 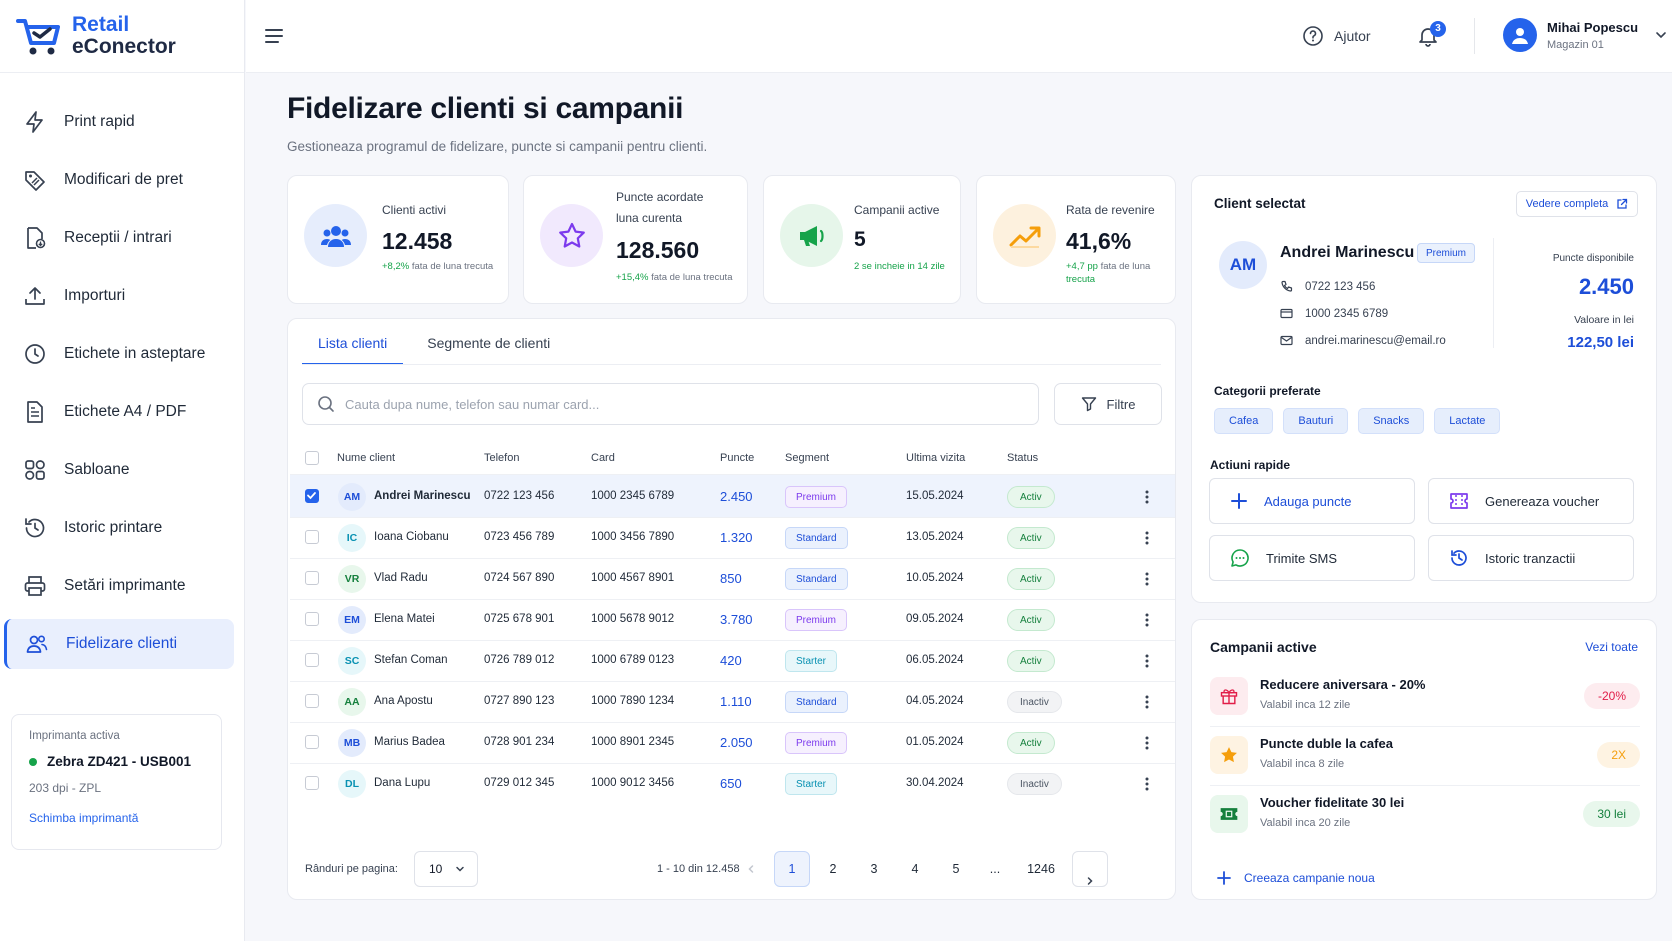 I want to click on phone-cell: 0726 789 012, so click(x=519, y=660).